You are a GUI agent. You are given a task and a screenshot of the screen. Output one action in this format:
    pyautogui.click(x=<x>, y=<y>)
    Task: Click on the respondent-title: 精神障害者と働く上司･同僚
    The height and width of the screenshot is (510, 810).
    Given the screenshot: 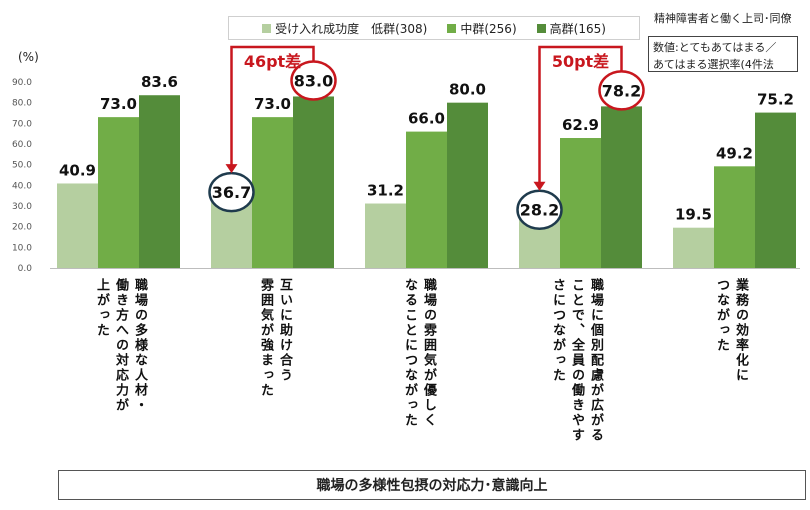 What is the action you would take?
    pyautogui.click(x=723, y=18)
    